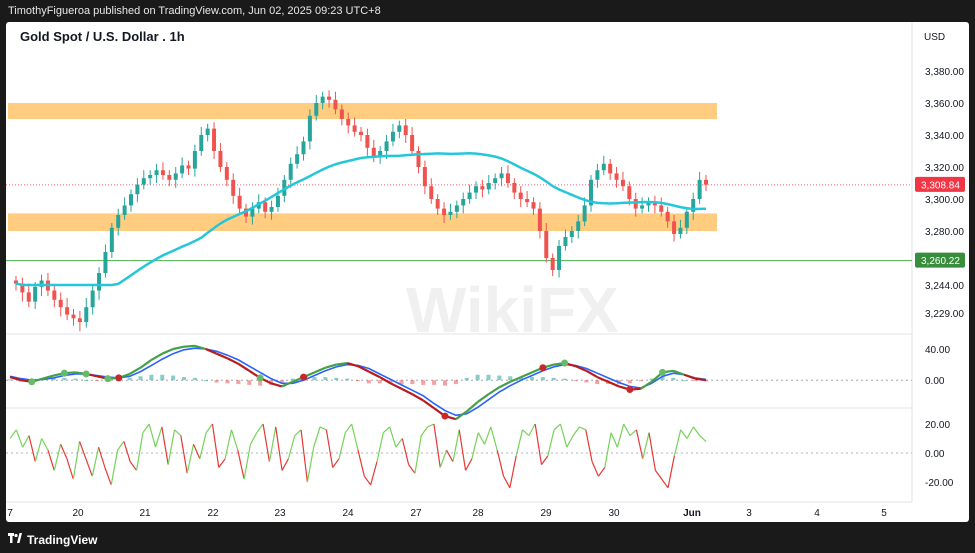 The width and height of the screenshot is (975, 553). I want to click on zone-band, so click(362, 222).